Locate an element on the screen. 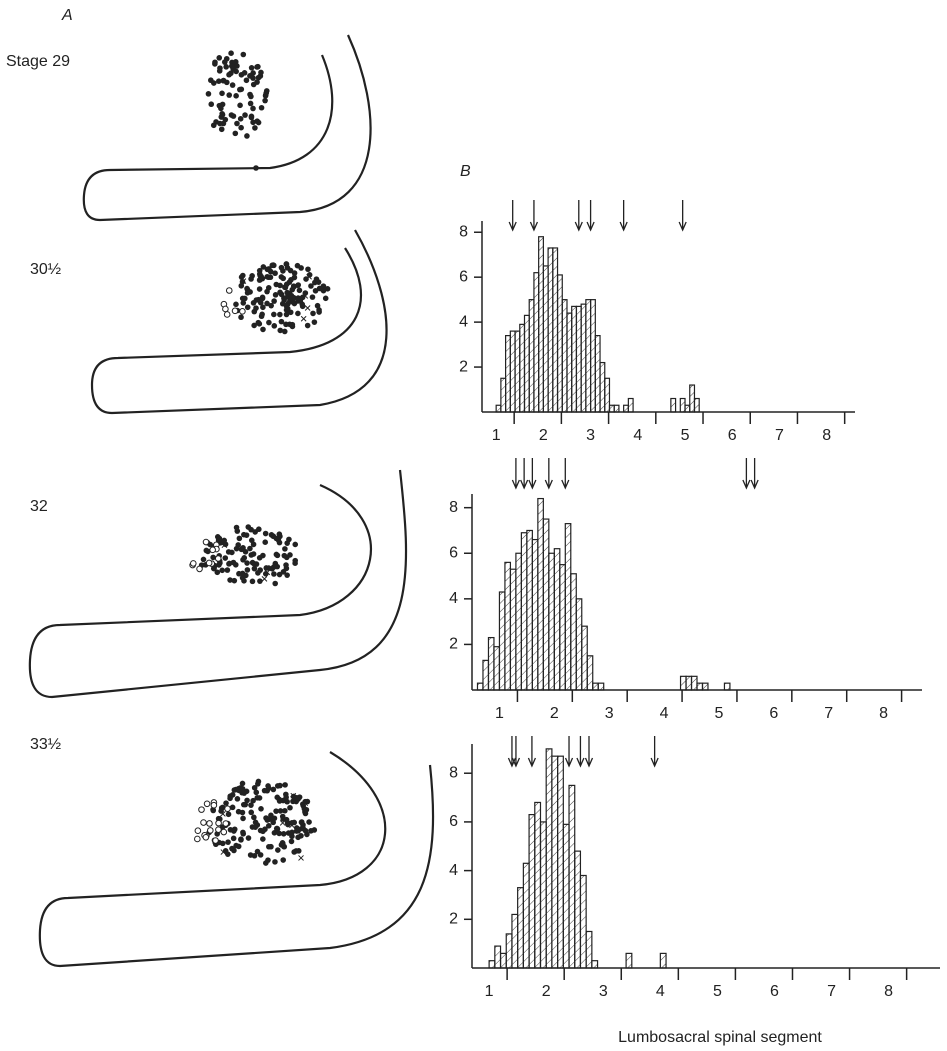 Image resolution: width=947 pixels, height=1051 pixels. stage-label: 33½ is located at coordinates (45, 744).